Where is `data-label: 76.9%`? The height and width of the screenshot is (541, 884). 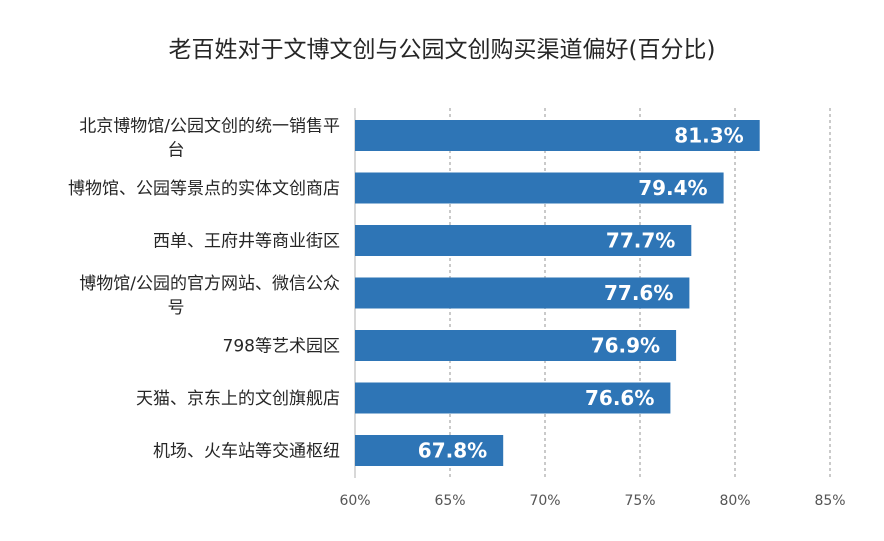
data-label: 76.9% is located at coordinates (625, 346).